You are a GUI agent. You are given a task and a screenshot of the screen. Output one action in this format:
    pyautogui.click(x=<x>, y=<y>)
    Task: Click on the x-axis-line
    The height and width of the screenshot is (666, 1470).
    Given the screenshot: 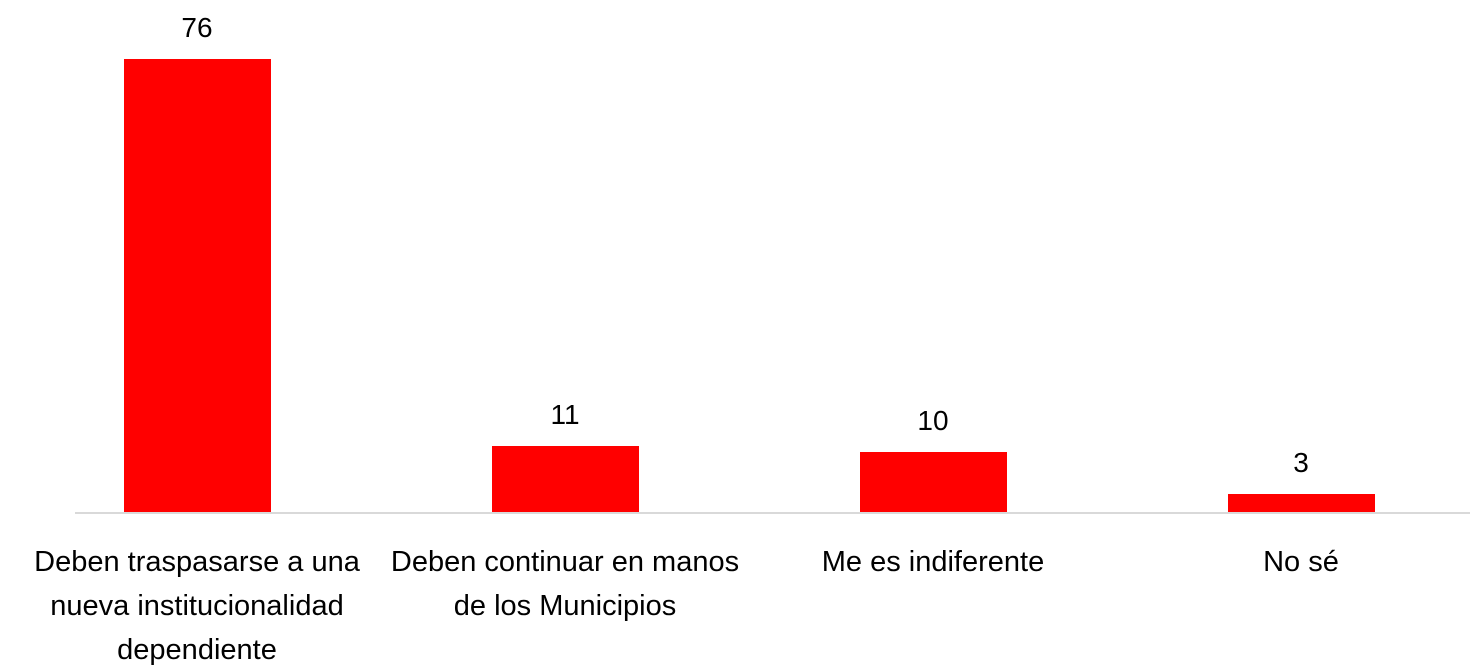 What is the action you would take?
    pyautogui.click(x=772, y=513)
    